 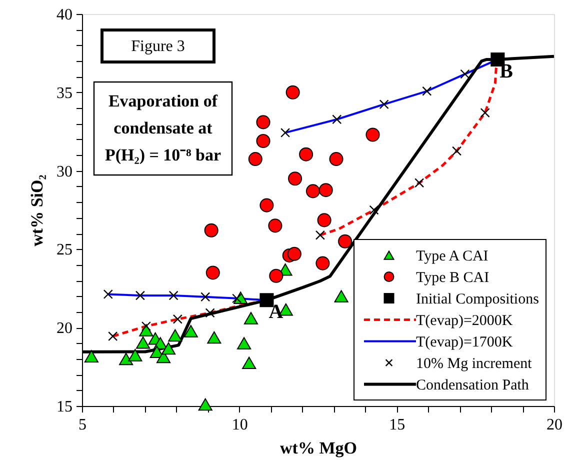 I want to click on y-tick-label: 20, so click(x=64, y=329).